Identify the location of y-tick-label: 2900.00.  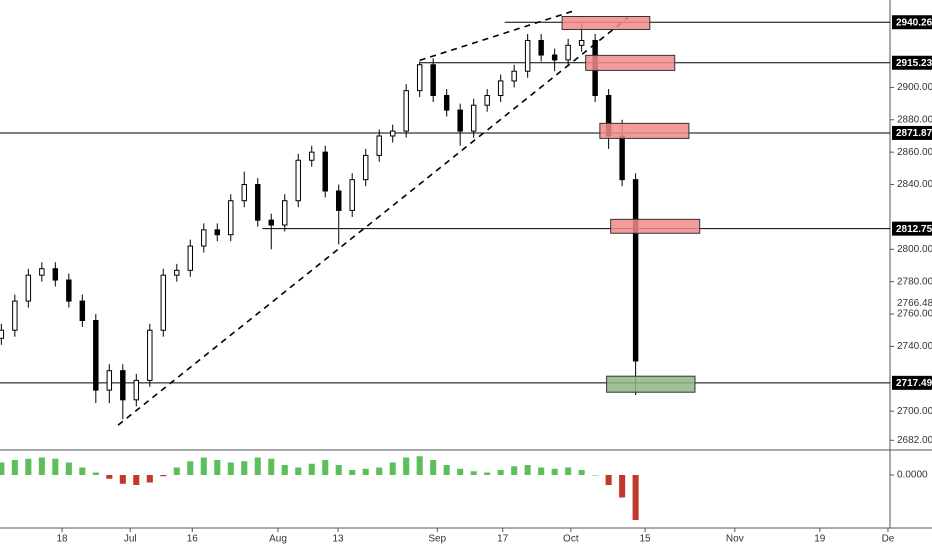
(914, 87).